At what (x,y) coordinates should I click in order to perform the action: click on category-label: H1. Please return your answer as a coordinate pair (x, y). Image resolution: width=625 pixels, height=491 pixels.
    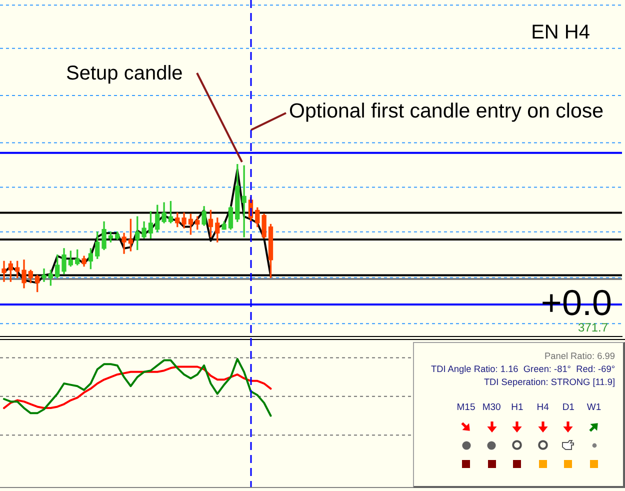
    Looking at the image, I should click on (517, 408).